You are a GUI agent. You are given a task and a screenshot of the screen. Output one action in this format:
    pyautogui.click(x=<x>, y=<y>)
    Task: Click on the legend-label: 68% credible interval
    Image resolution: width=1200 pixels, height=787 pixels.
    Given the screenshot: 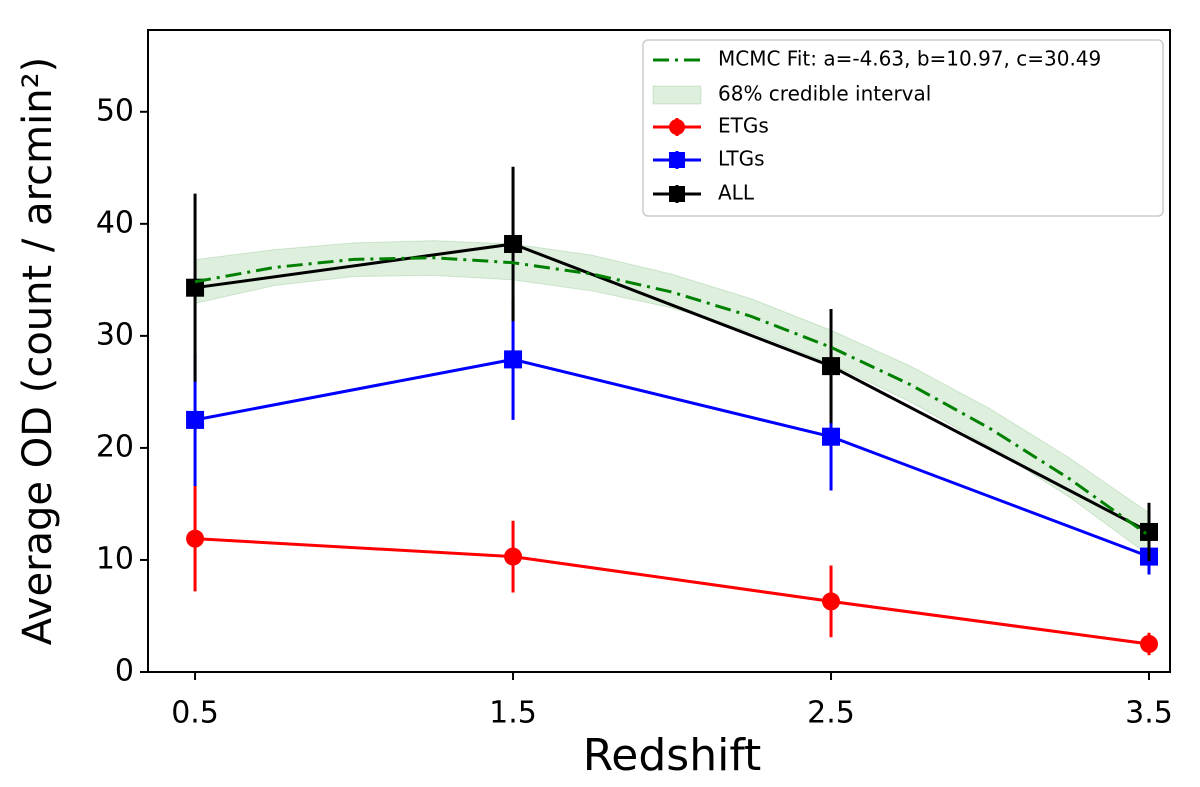 What is the action you would take?
    pyautogui.click(x=824, y=94)
    